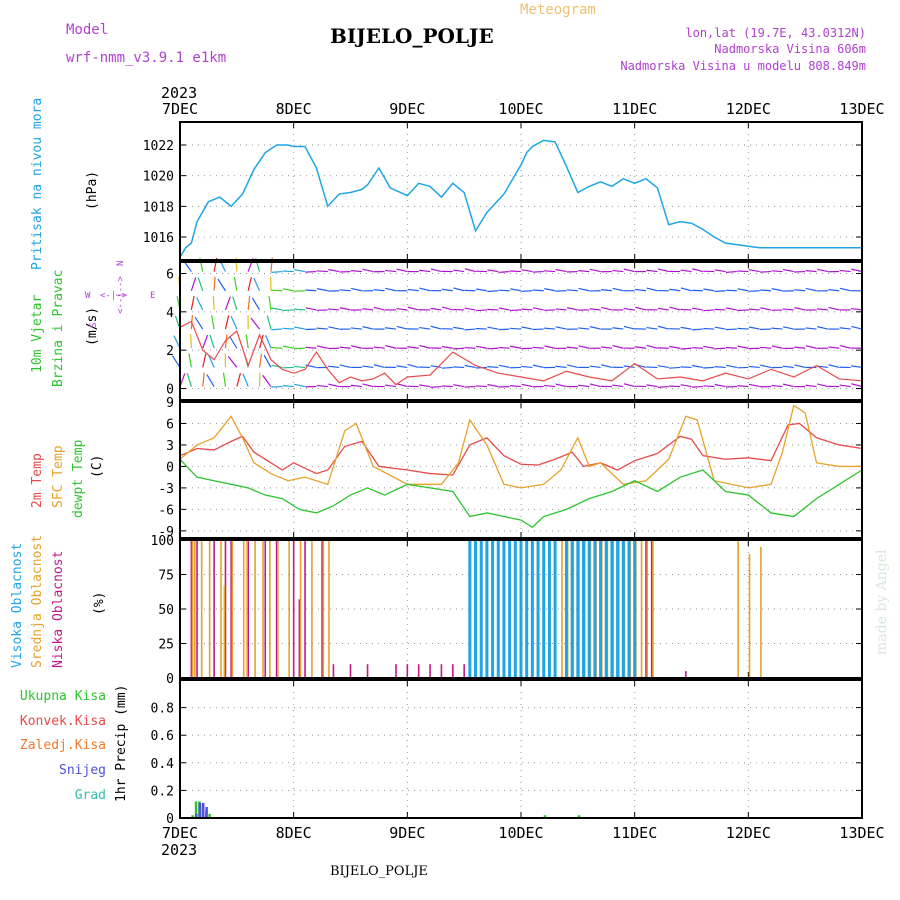 Image resolution: width=900 pixels, height=900 pixels. I want to click on year-bottom: 2023, so click(179, 850).